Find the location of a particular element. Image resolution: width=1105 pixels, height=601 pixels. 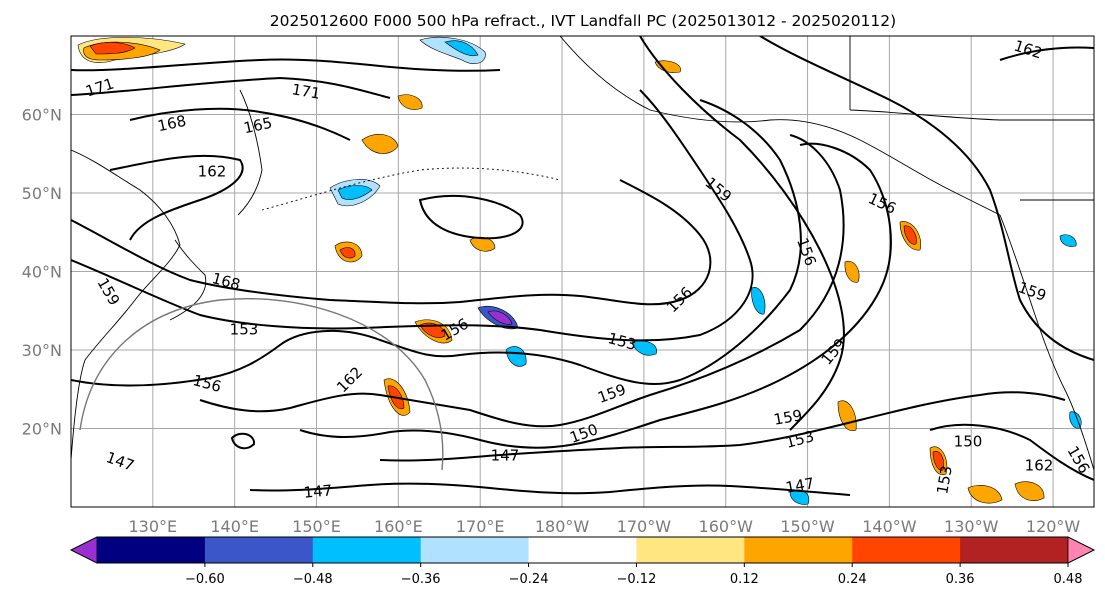

colorbar-tick-label: −0.12 is located at coordinates (637, 579).